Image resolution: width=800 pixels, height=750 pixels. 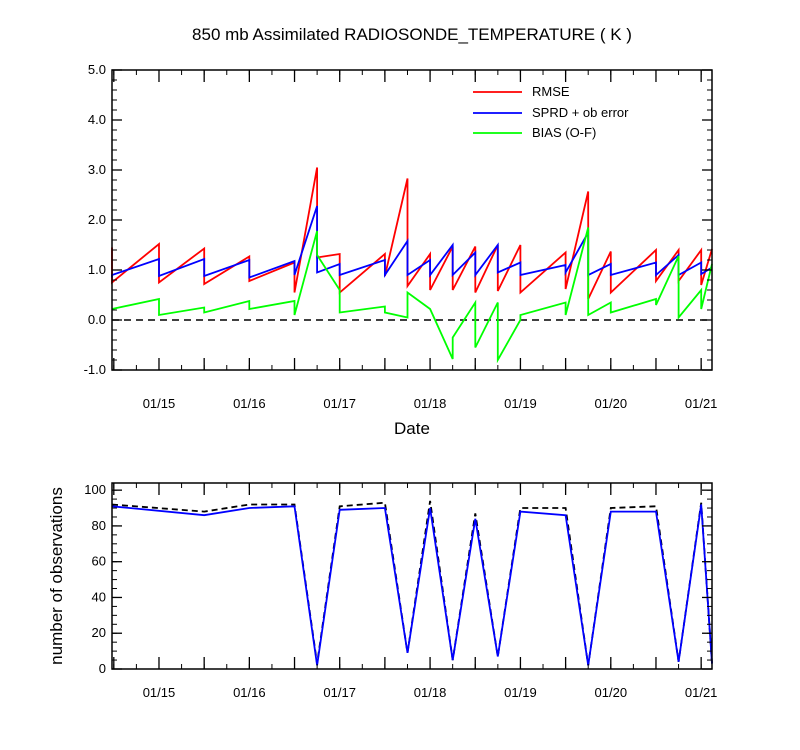 What do you see at coordinates (99, 561) in the screenshot?
I see `y-tick-label: 60` at bounding box center [99, 561].